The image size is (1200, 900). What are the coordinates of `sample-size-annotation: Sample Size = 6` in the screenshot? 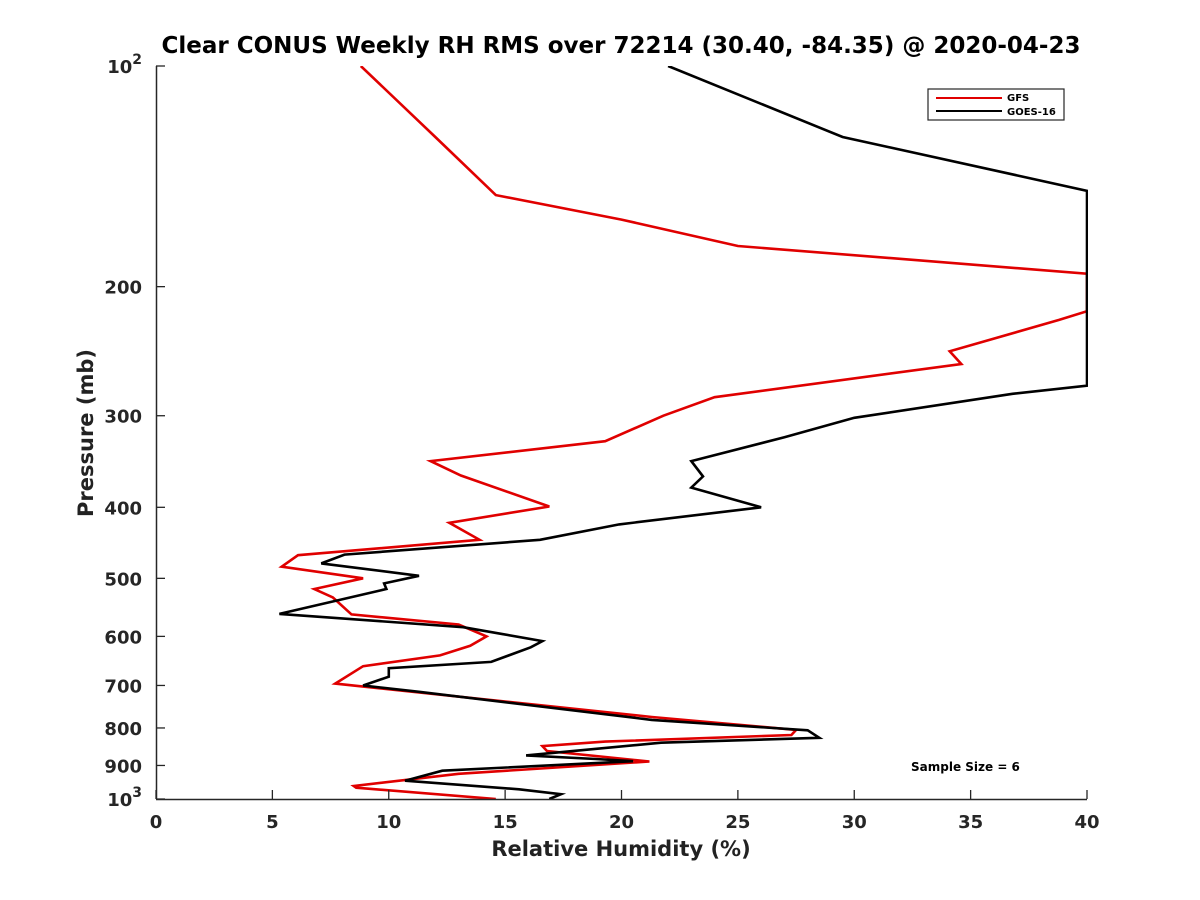 It's located at (965, 767).